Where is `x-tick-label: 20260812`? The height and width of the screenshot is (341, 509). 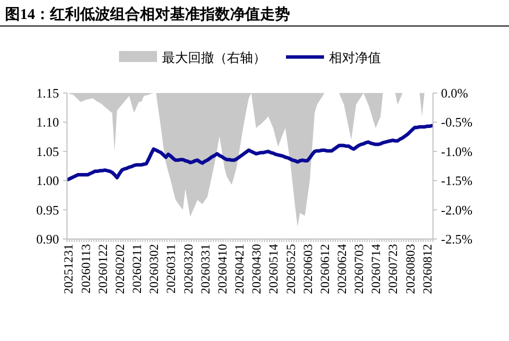
x-tick-label: 20260812 is located at coordinates (427, 269).